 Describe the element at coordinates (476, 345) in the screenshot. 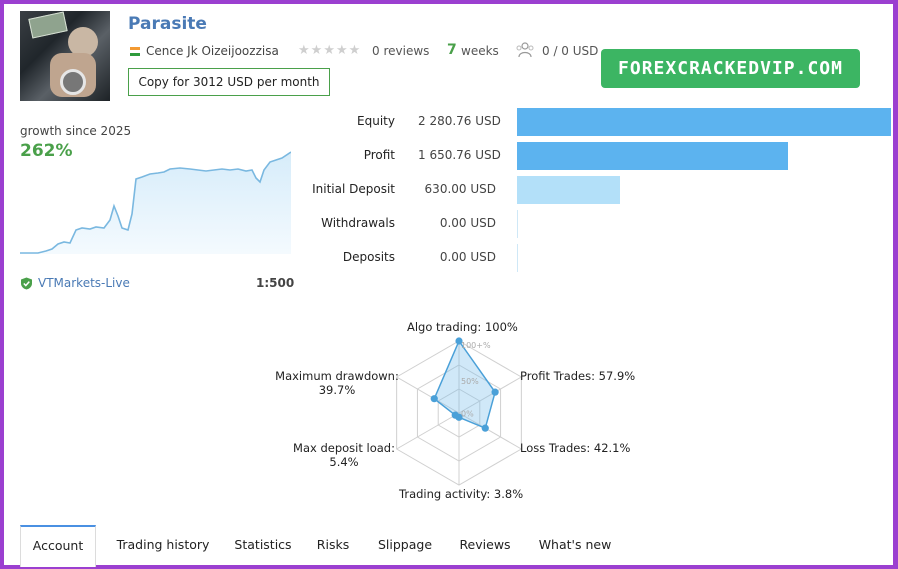

I see `radar-tick-label: 100+%` at that location.